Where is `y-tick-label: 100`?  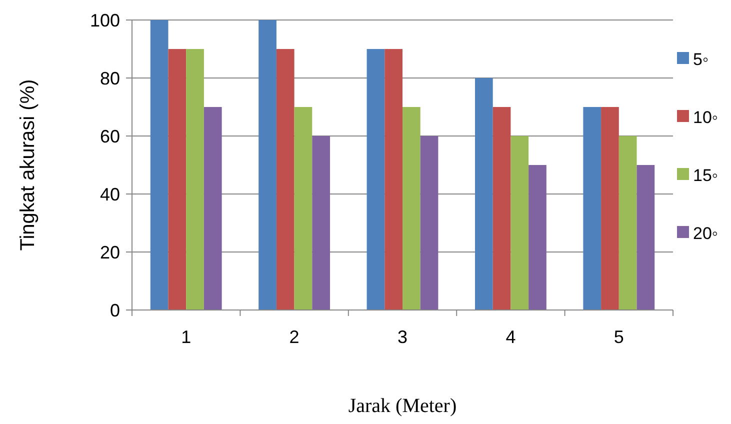 y-tick-label: 100 is located at coordinates (105, 20).